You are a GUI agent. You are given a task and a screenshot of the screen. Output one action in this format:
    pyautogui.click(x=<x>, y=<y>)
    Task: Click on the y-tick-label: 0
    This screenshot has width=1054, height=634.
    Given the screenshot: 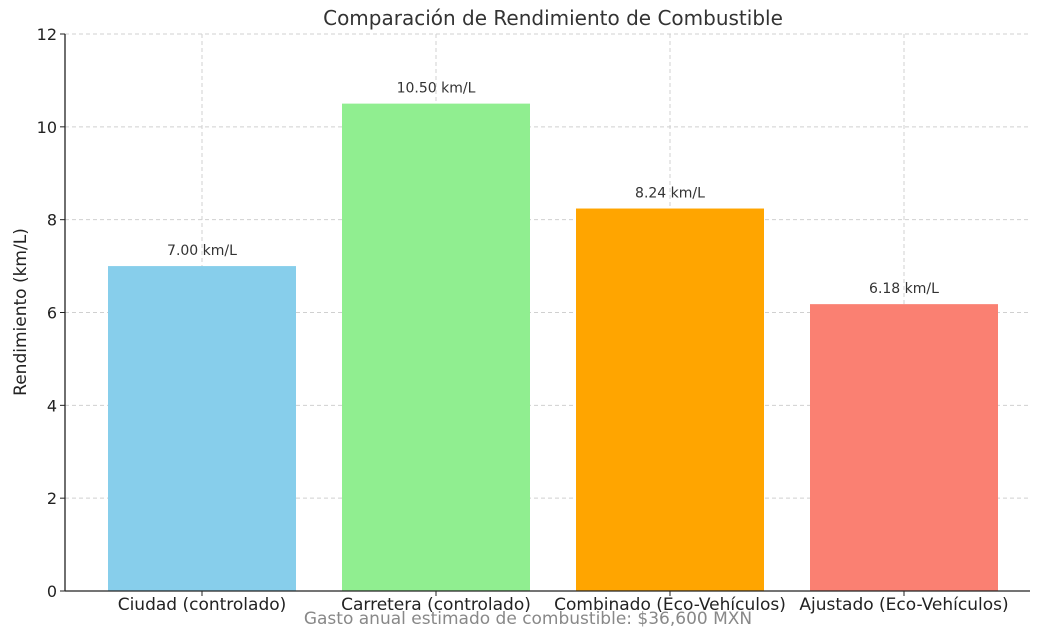 What is the action you would take?
    pyautogui.click(x=52, y=591)
    